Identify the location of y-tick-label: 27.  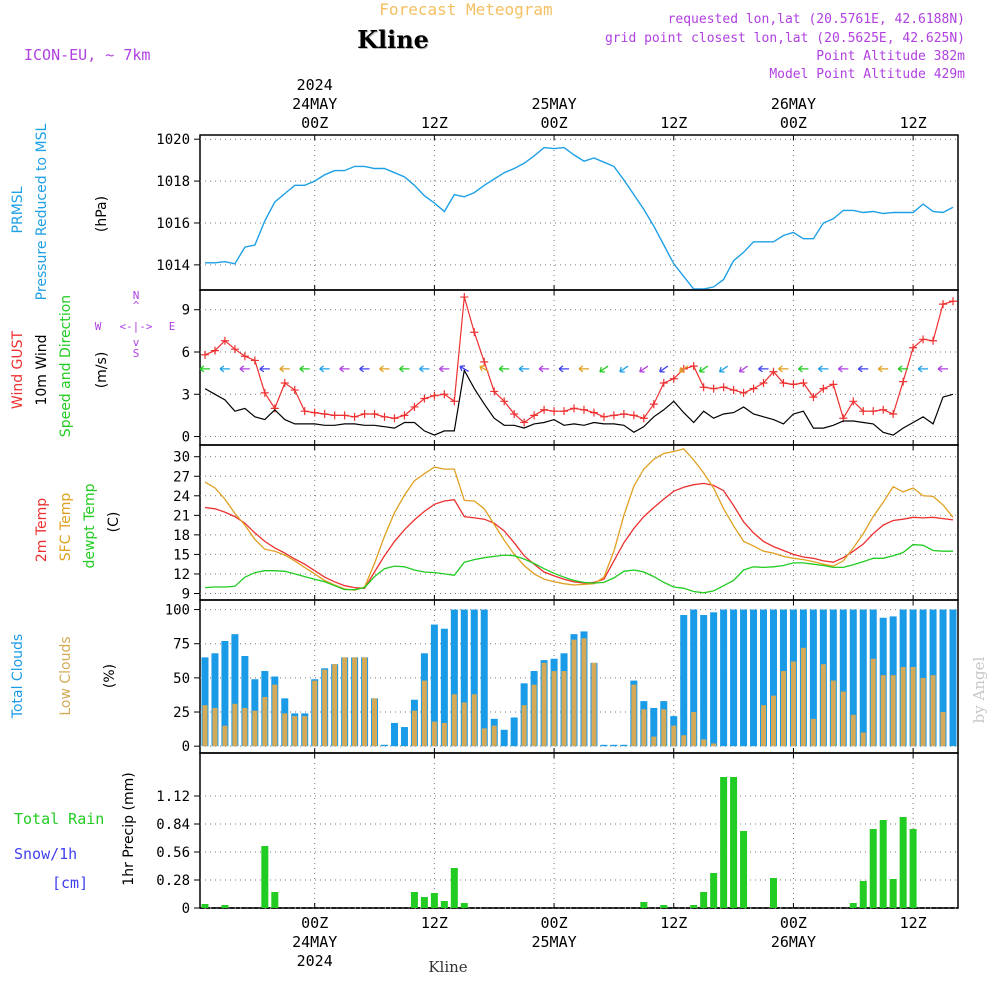
(181, 477).